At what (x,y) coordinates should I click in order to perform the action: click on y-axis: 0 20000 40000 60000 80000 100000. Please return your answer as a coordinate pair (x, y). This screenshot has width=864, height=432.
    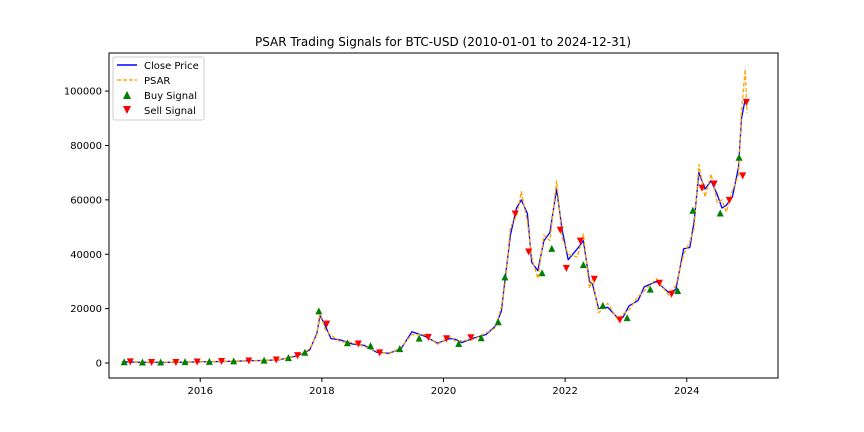
    Looking at the image, I should click on (86, 228).